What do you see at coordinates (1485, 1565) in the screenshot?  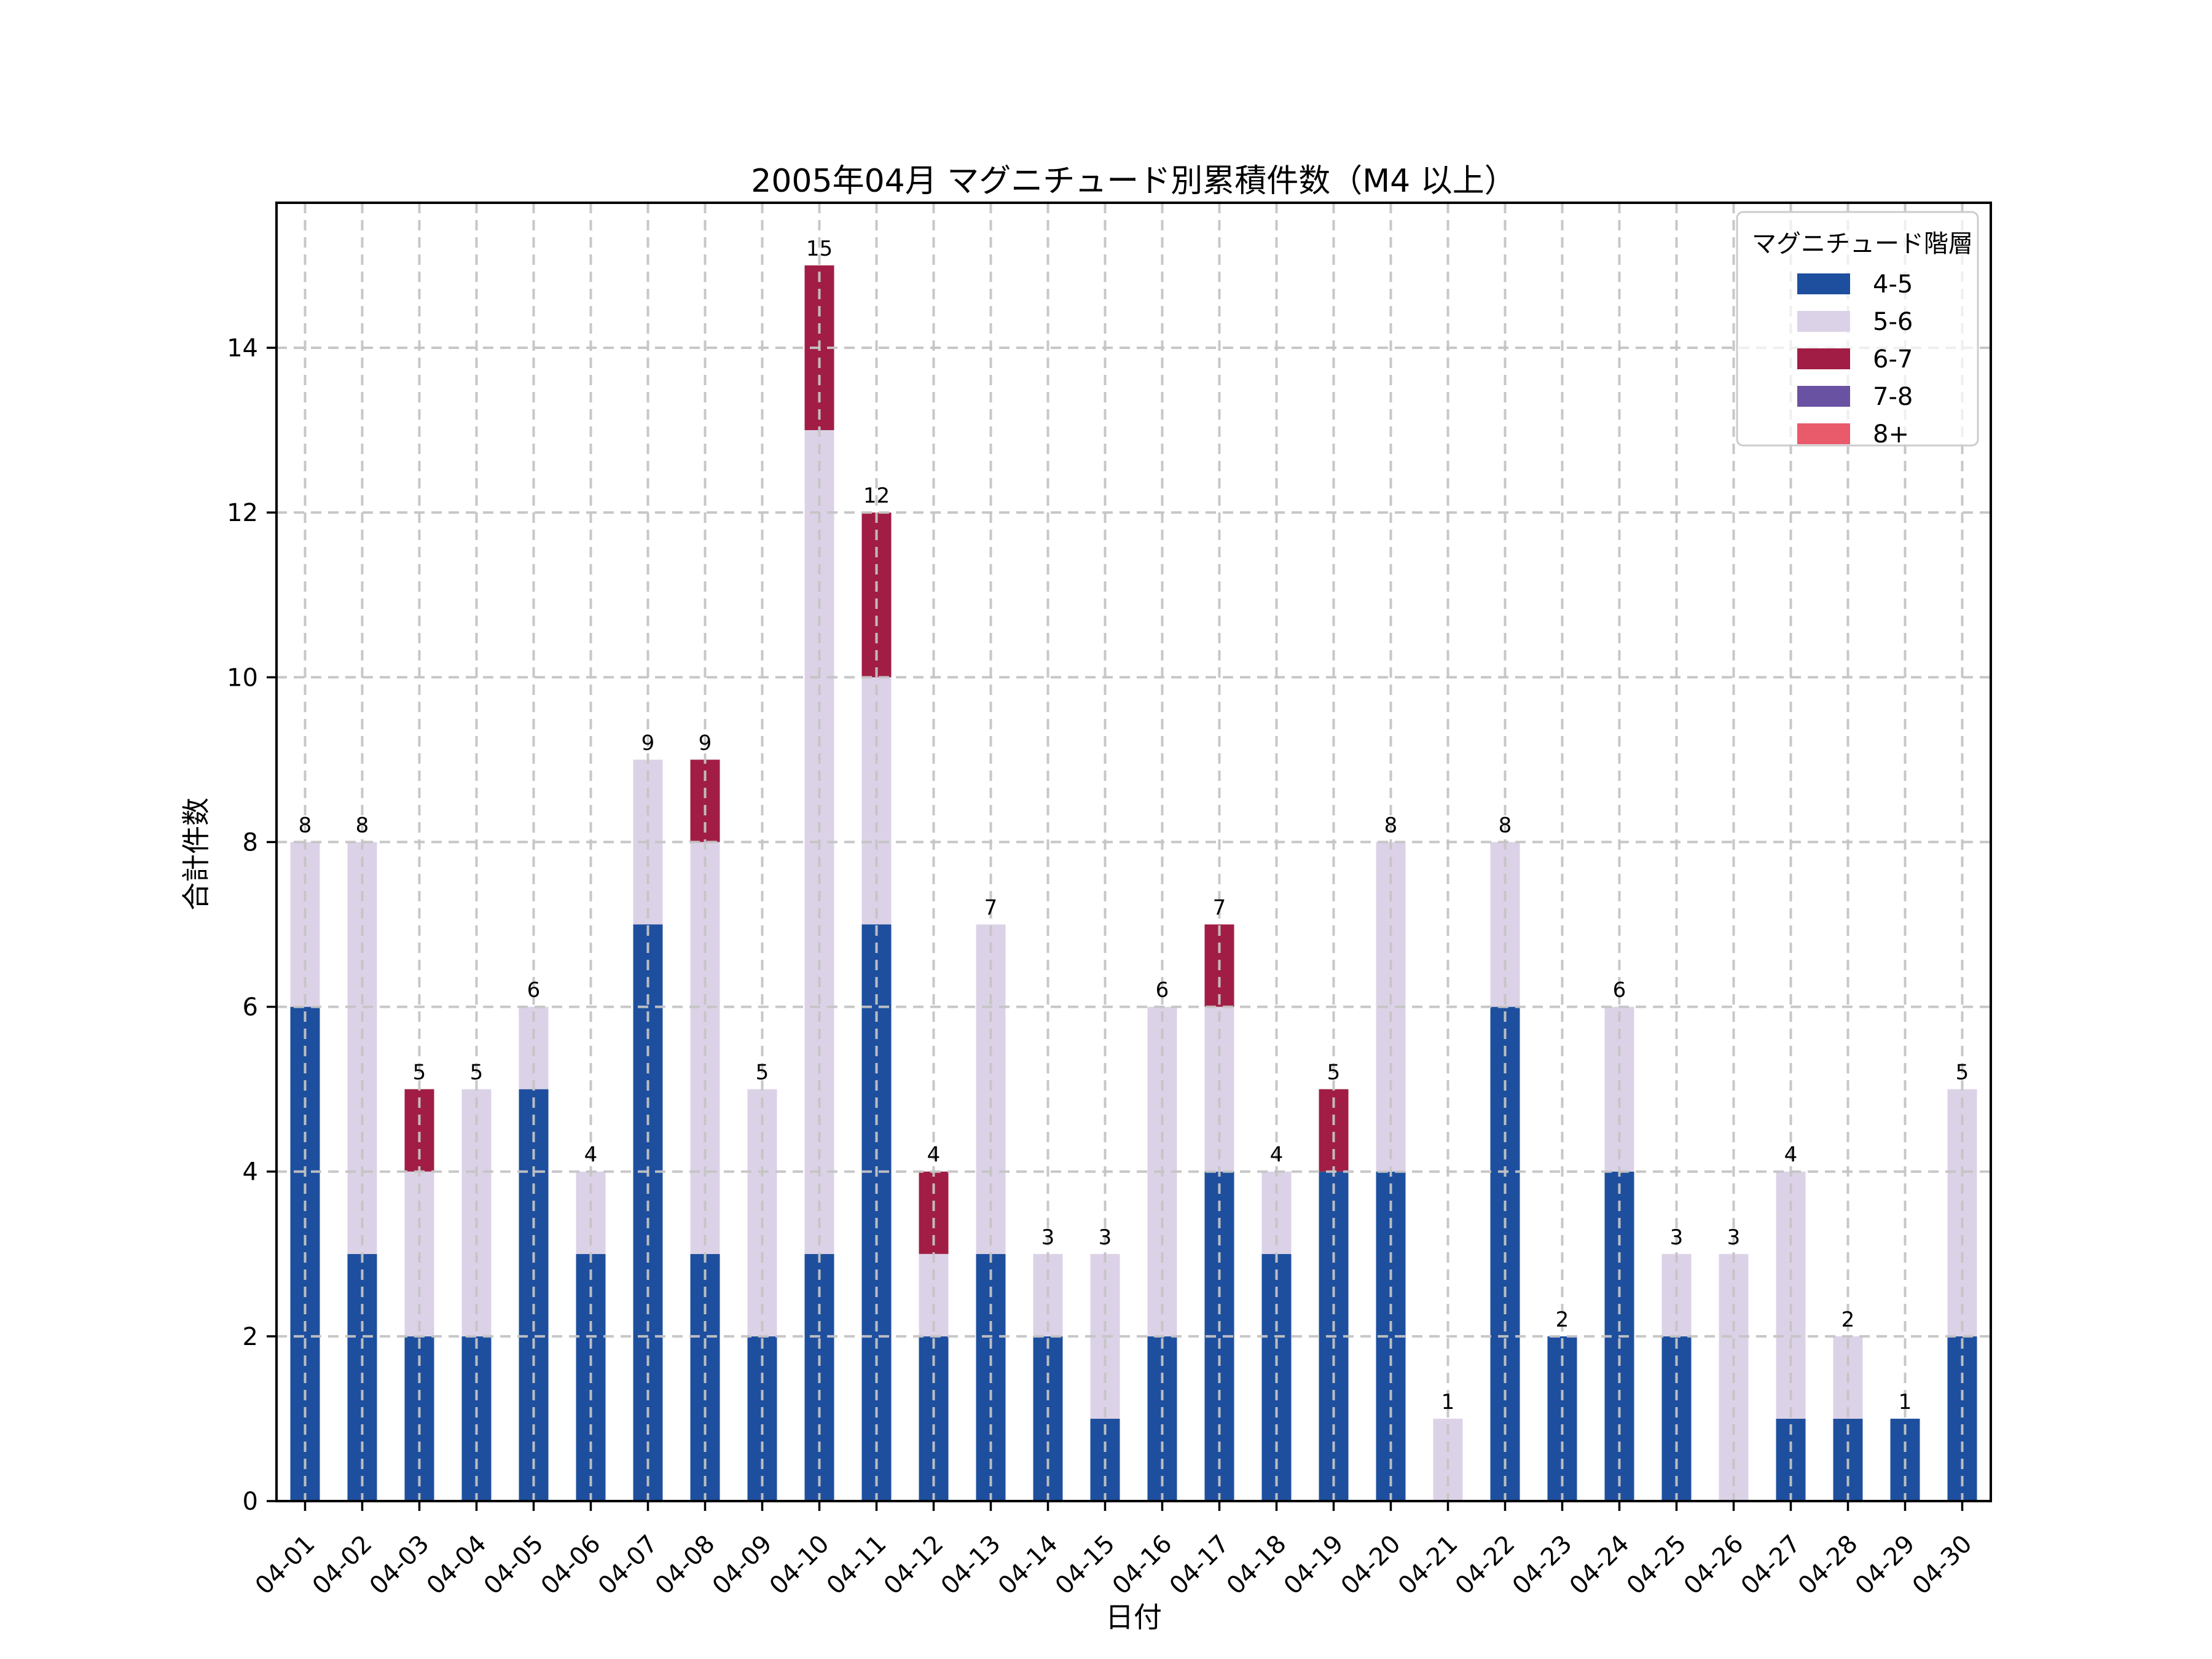 I see `x-tick-label: 04-22` at bounding box center [1485, 1565].